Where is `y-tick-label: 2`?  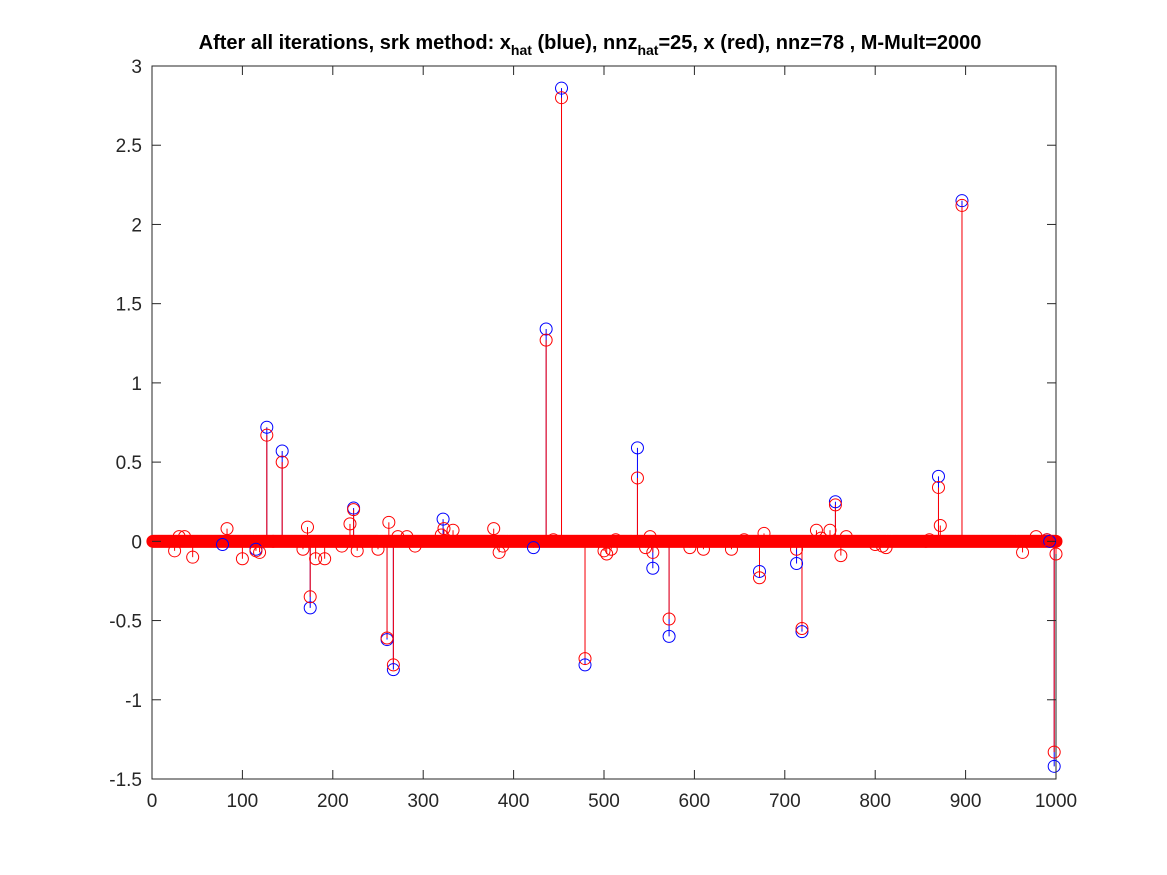
y-tick-label: 2 is located at coordinates (136, 225).